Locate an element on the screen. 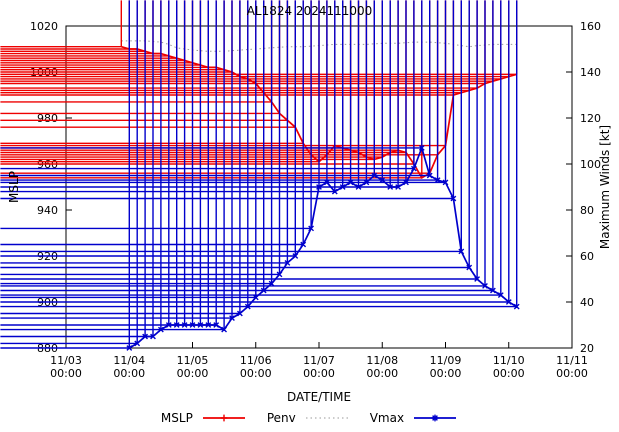 The height and width of the screenshot is (432, 619). right-axis-label: Maximum Winds [kt] is located at coordinates (605, 187).